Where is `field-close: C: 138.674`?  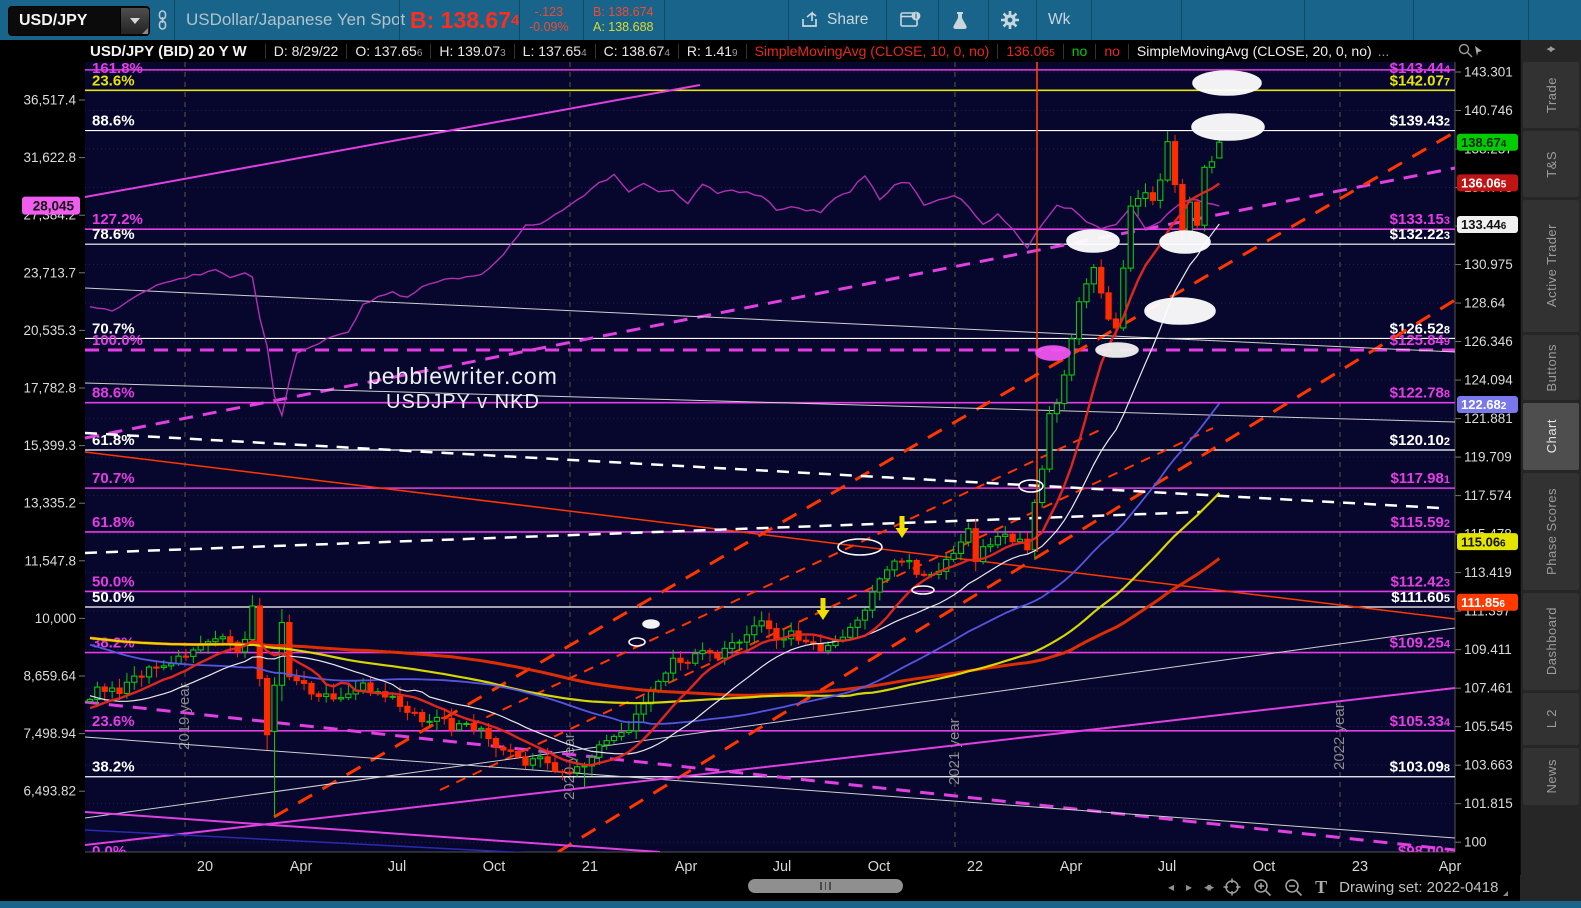 field-close: C: 138.674 is located at coordinates (636, 51).